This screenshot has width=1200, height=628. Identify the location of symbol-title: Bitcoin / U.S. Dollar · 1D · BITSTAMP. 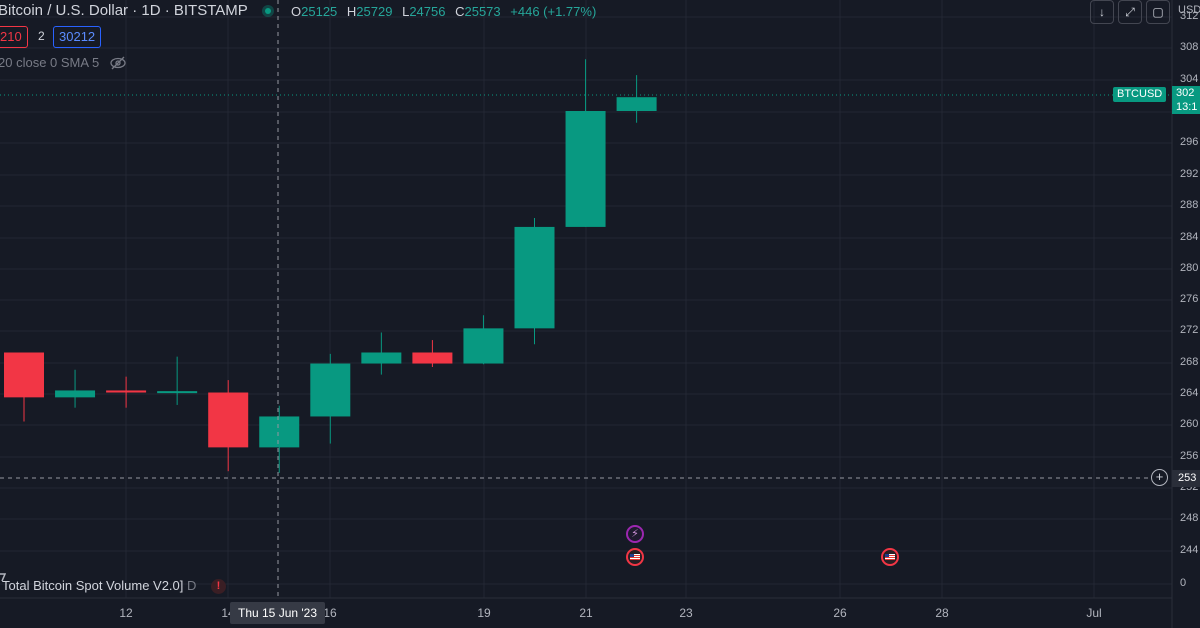
(124, 10).